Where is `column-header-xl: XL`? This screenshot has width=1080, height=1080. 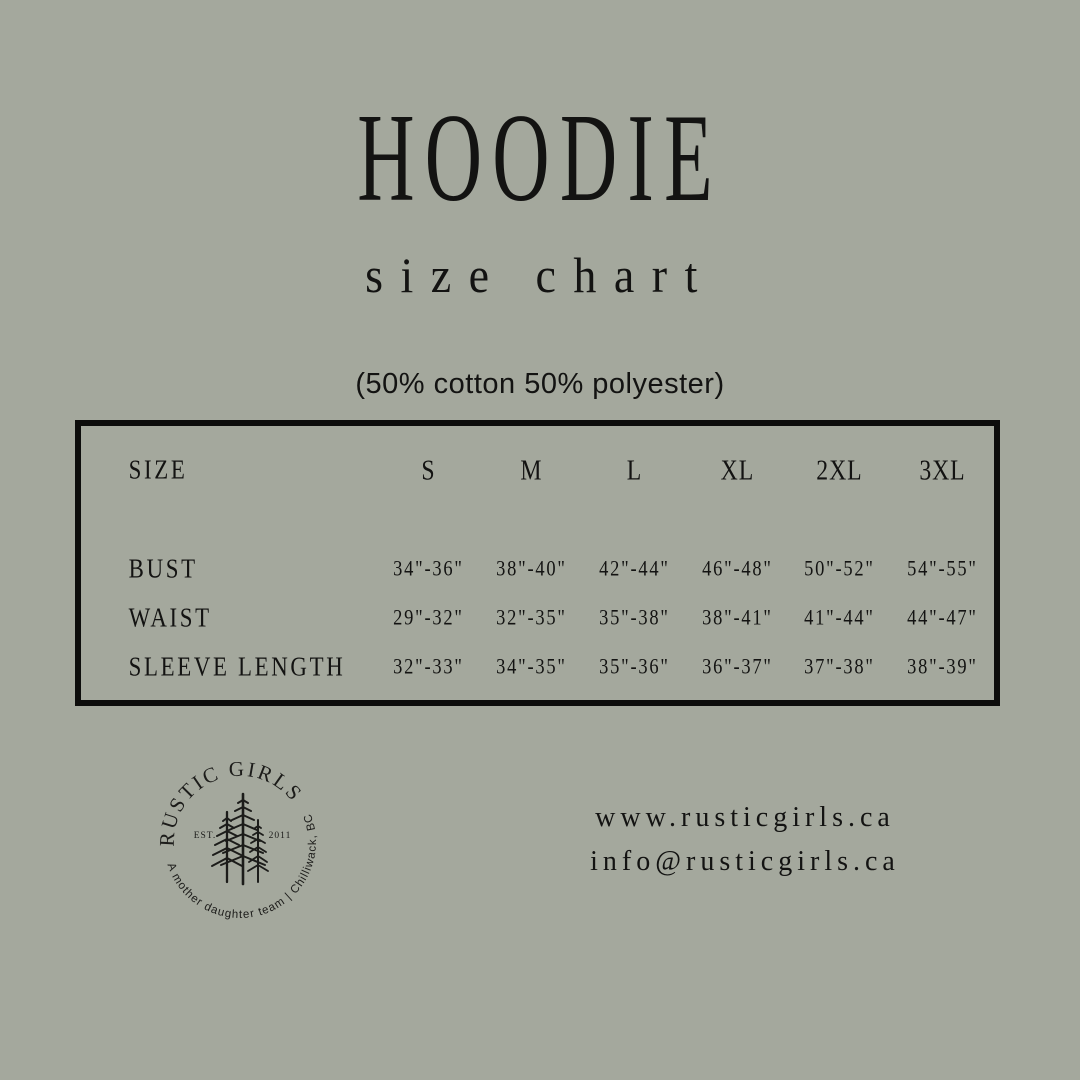 column-header-xl: XL is located at coordinates (737, 469).